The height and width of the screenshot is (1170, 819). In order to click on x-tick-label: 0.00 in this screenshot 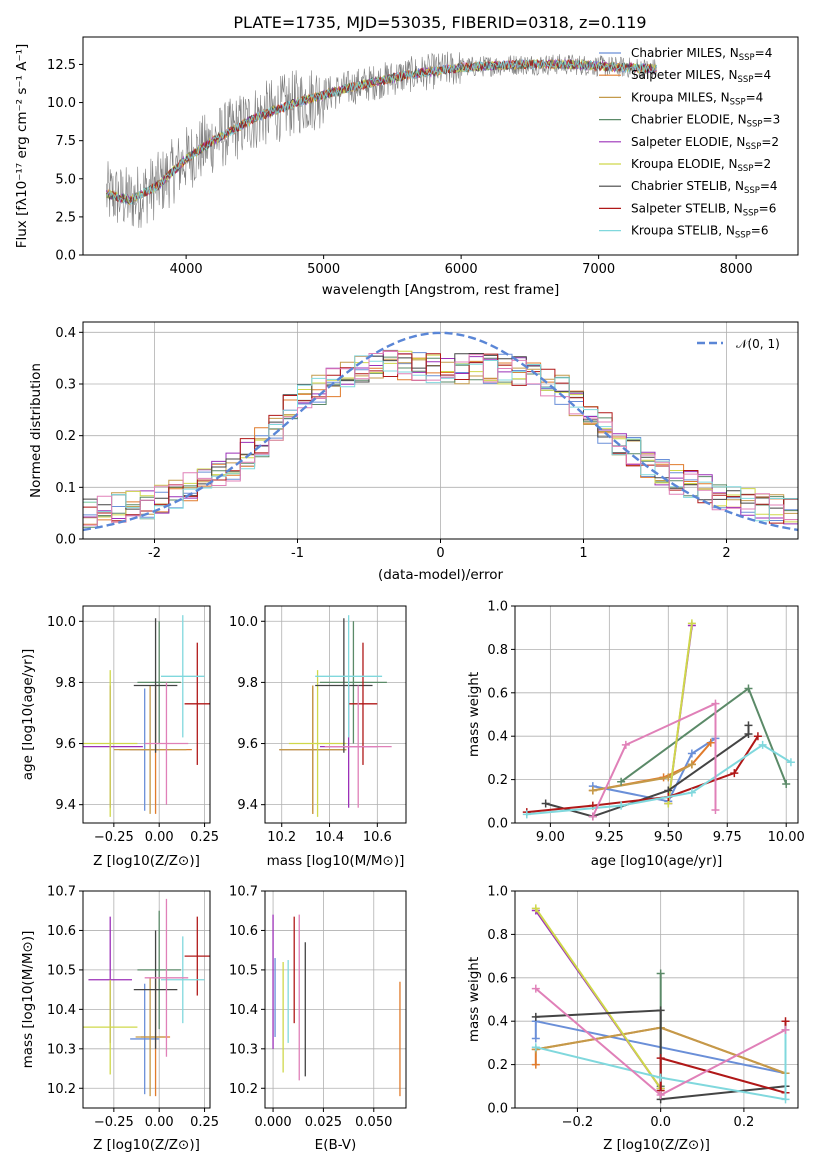, I will do `click(159, 837)`.